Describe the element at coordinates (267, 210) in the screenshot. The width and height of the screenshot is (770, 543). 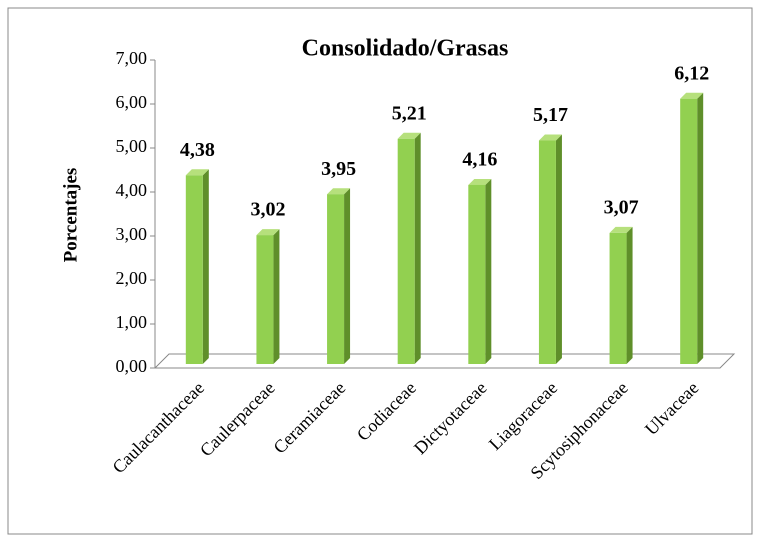
I see `value-label: 3,02` at that location.